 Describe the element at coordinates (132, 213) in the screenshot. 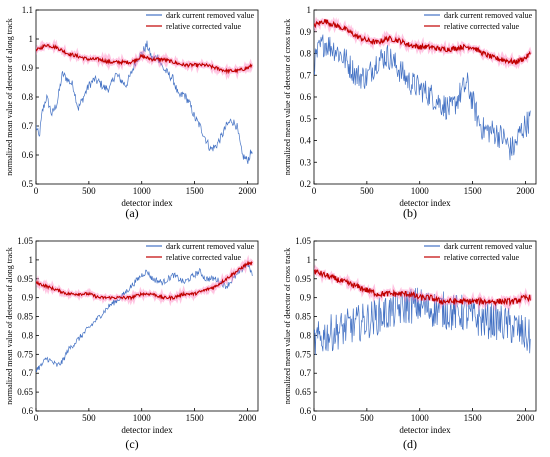

I see `panel-label-a: (a)` at that location.